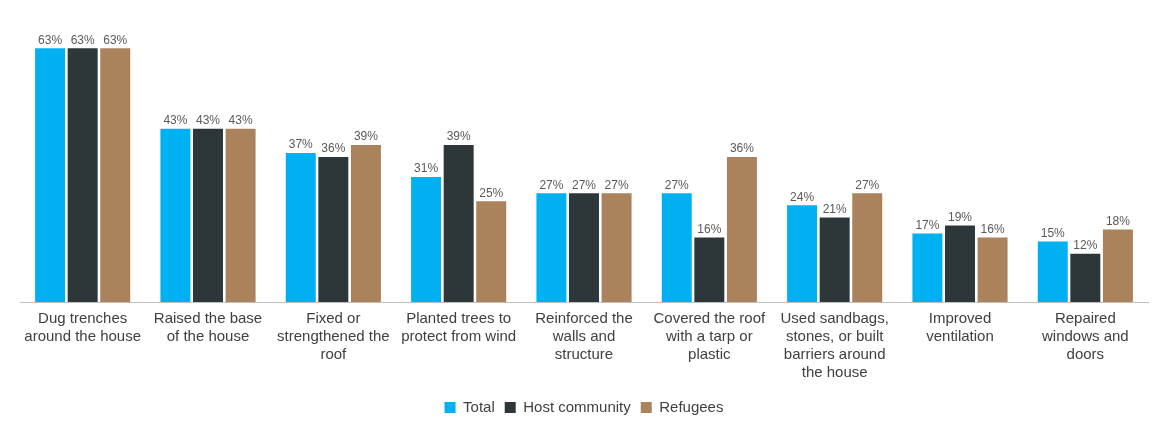 The width and height of the screenshot is (1168, 425). Describe the element at coordinates (1085, 244) in the screenshot. I see `data-label: 12%` at that location.